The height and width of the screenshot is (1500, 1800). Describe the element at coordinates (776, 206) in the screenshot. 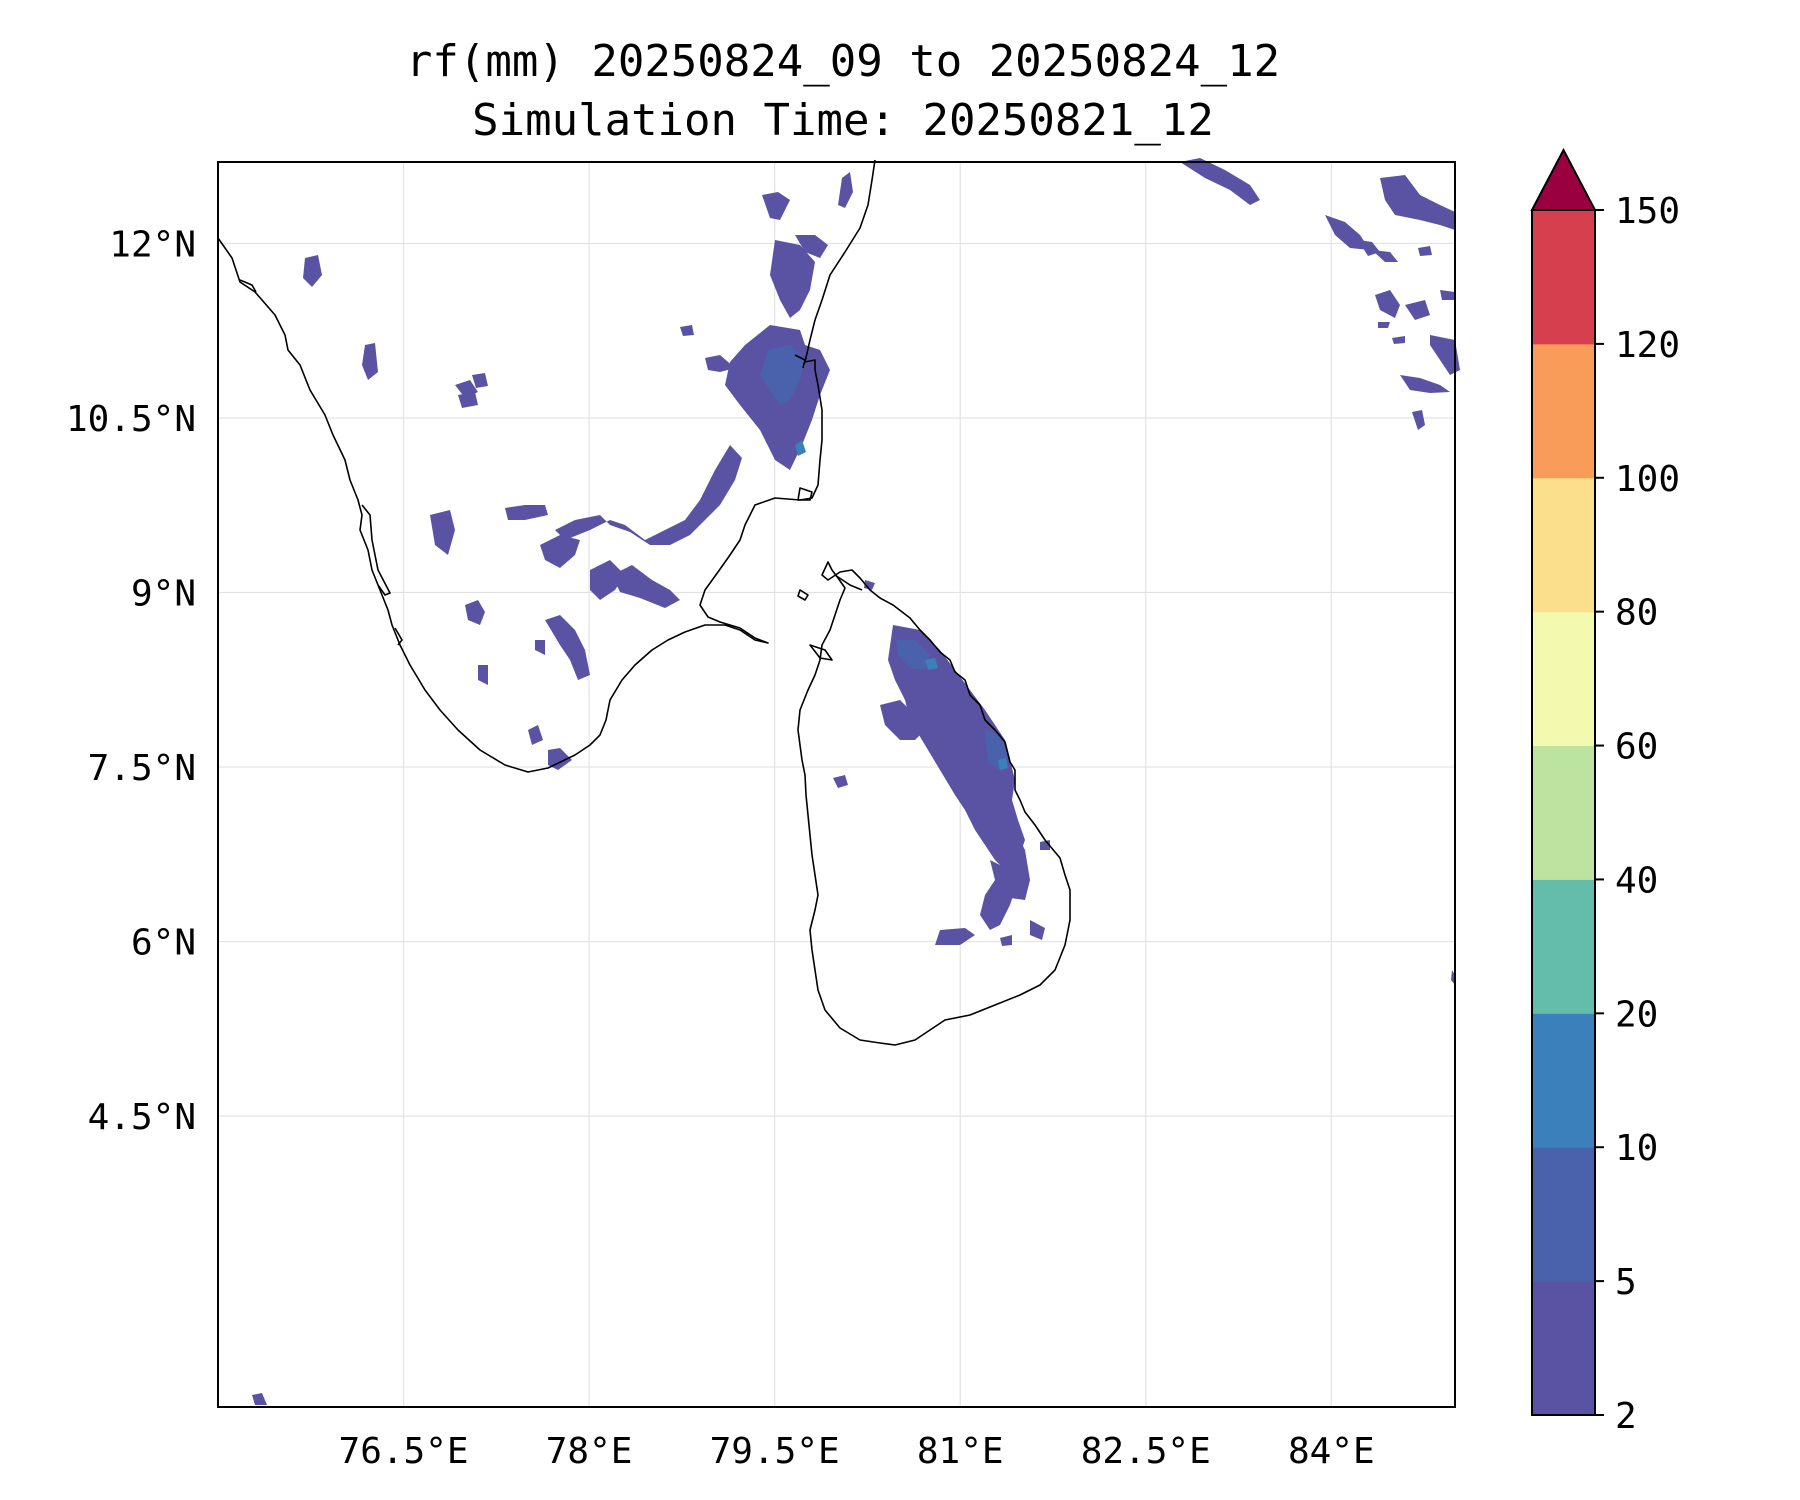

I see `rain-patch-blob11` at that location.